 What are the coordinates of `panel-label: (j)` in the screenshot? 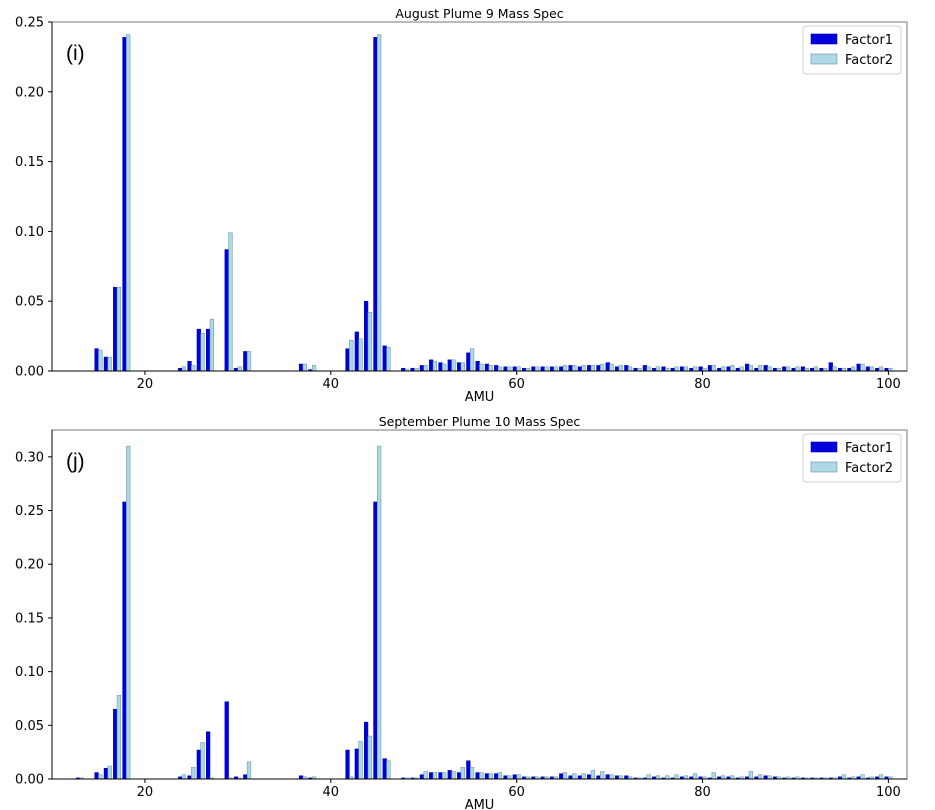 It's located at (75, 461).